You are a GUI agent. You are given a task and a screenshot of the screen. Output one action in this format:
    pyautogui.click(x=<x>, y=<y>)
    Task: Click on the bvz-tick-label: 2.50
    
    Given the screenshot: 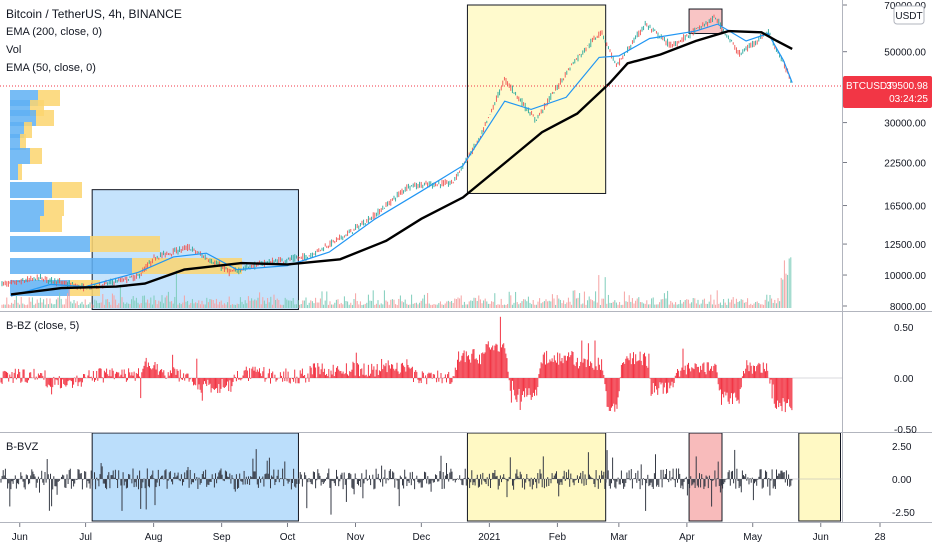 What is the action you would take?
    pyautogui.click(x=902, y=447)
    